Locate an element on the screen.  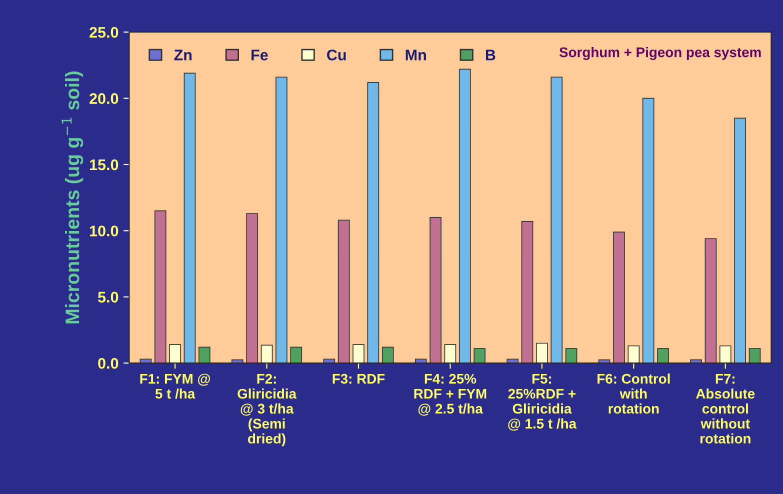
x-tick-label: F4: 25% RDF + FYM @ 2.5 t/ha is located at coordinates (450, 395).